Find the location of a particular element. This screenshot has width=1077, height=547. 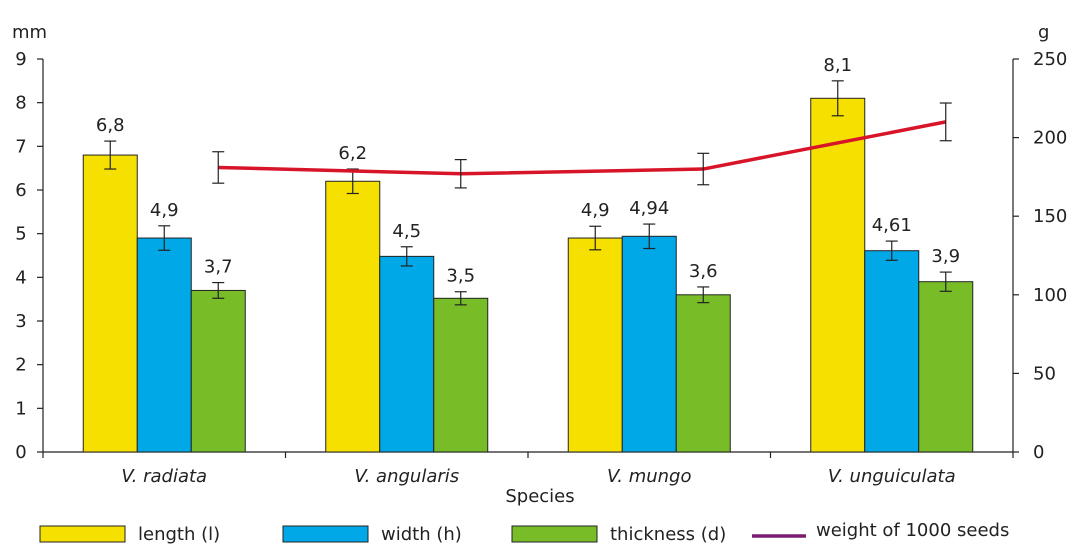

left-tick-label: 9 is located at coordinates (20, 59).